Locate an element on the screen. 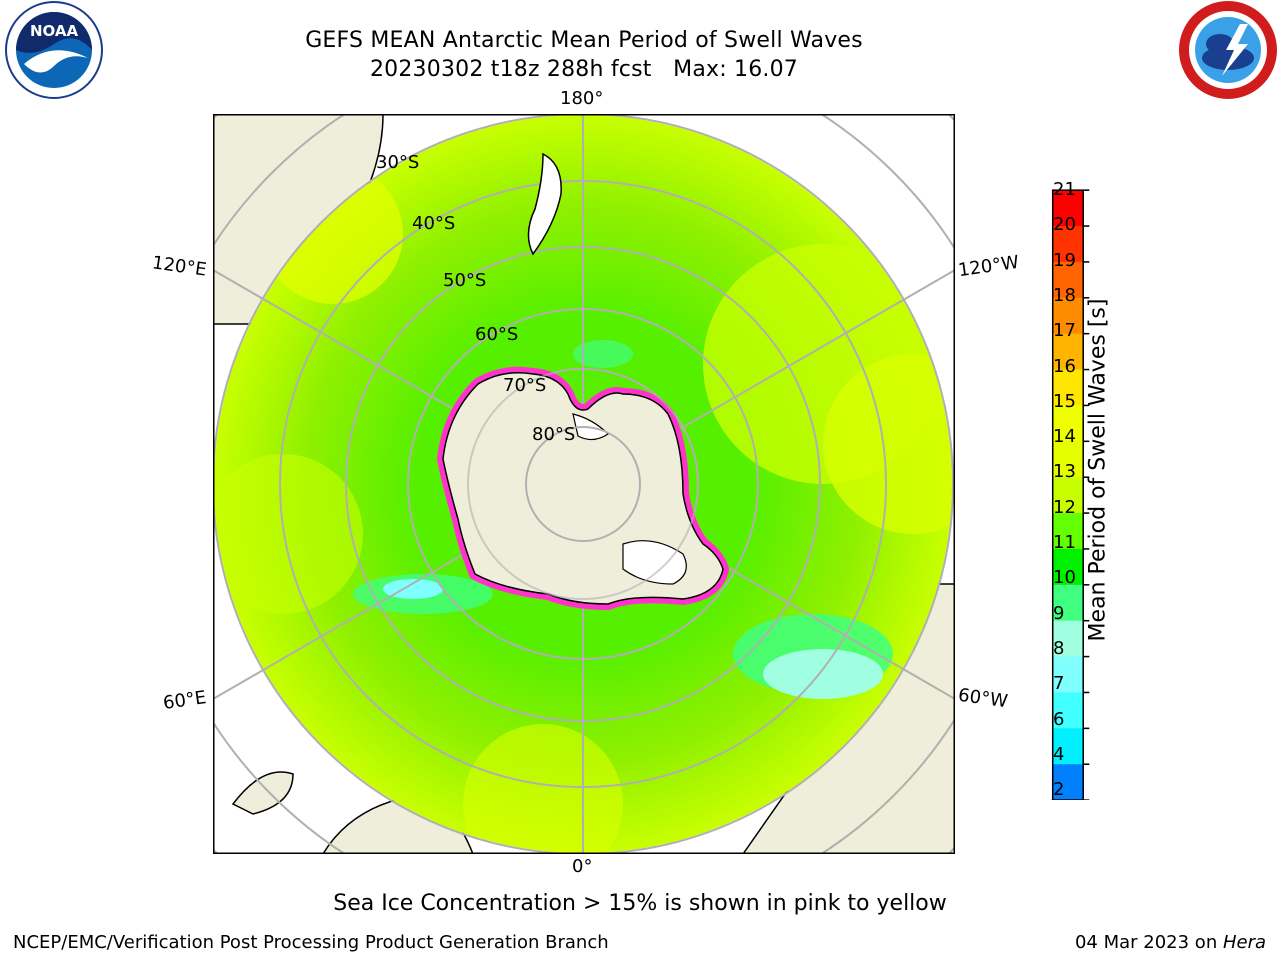 The image size is (1280, 960). colorbar-tick-label: 4 is located at coordinates (1059, 754).